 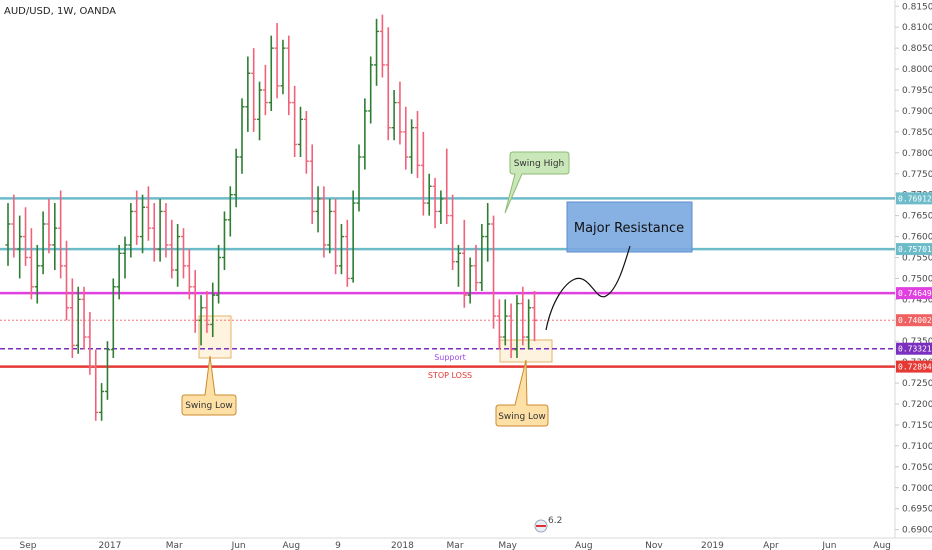 I want to click on major-resistance-box, so click(x=629, y=227).